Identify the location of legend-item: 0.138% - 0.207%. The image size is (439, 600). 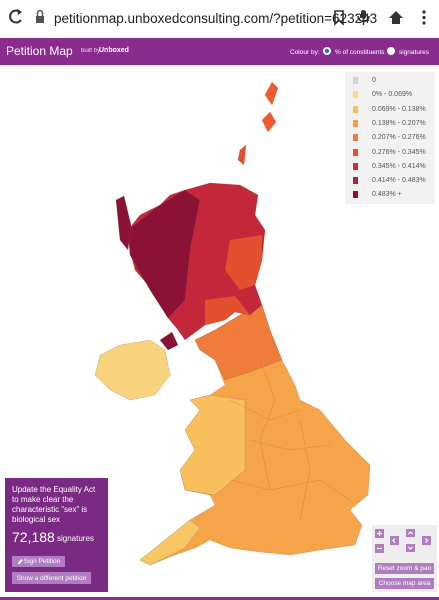
(389, 123).